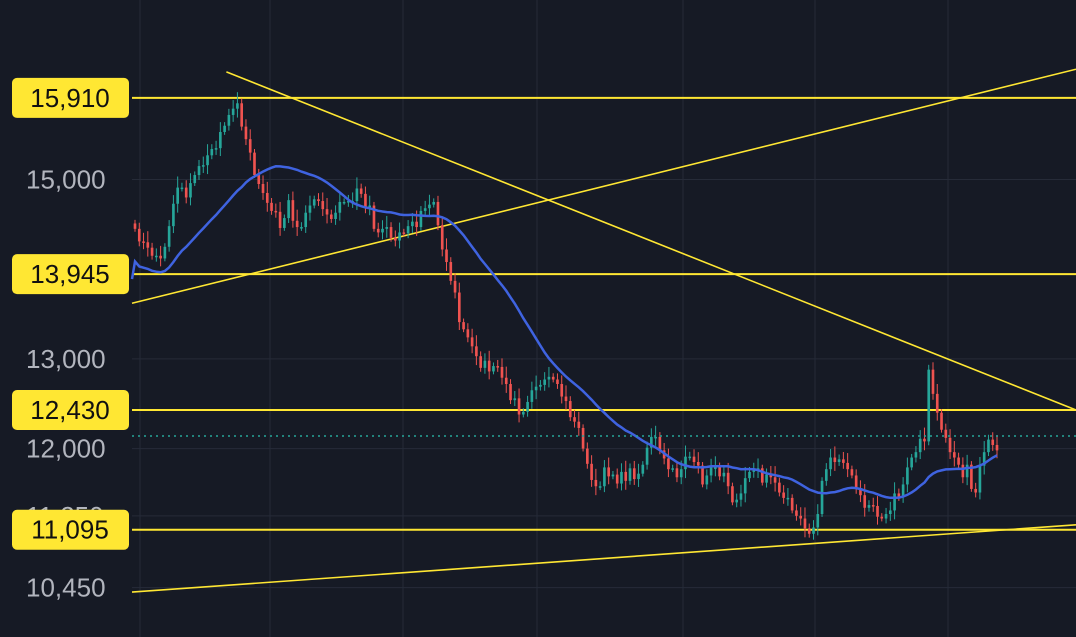  I want to click on level-badge-label: 13,945, so click(70, 274).